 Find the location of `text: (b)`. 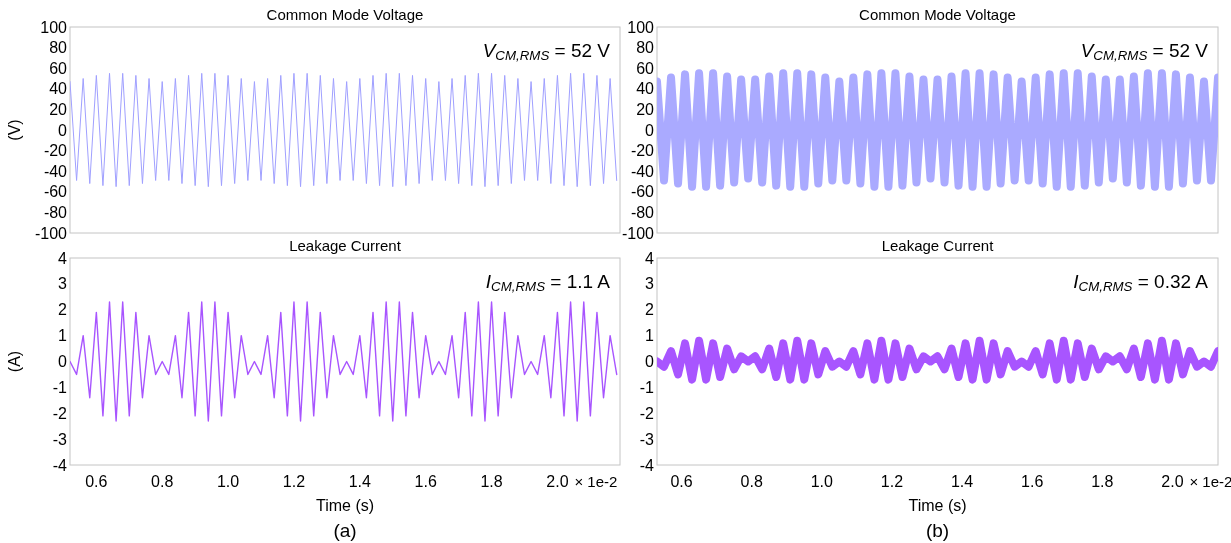

text: (b) is located at coordinates (937, 530).